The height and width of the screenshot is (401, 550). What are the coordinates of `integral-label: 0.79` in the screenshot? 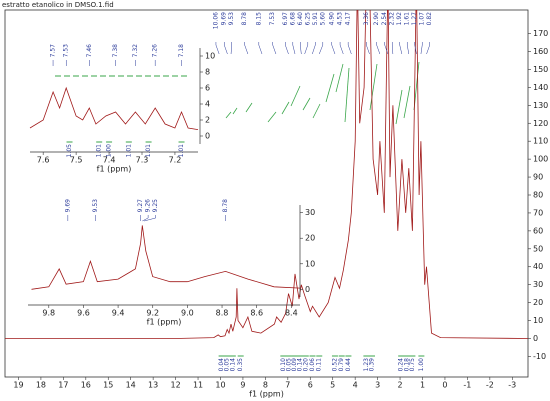 It's located at (341, 365).